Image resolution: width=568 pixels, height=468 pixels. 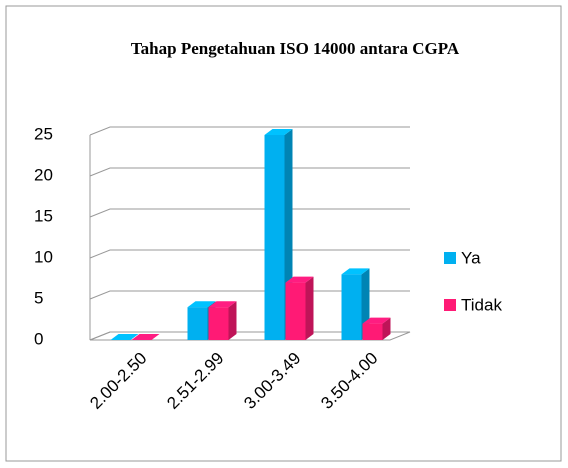 What do you see at coordinates (43, 215) in the screenshot?
I see `y-tick-label: 15` at bounding box center [43, 215].